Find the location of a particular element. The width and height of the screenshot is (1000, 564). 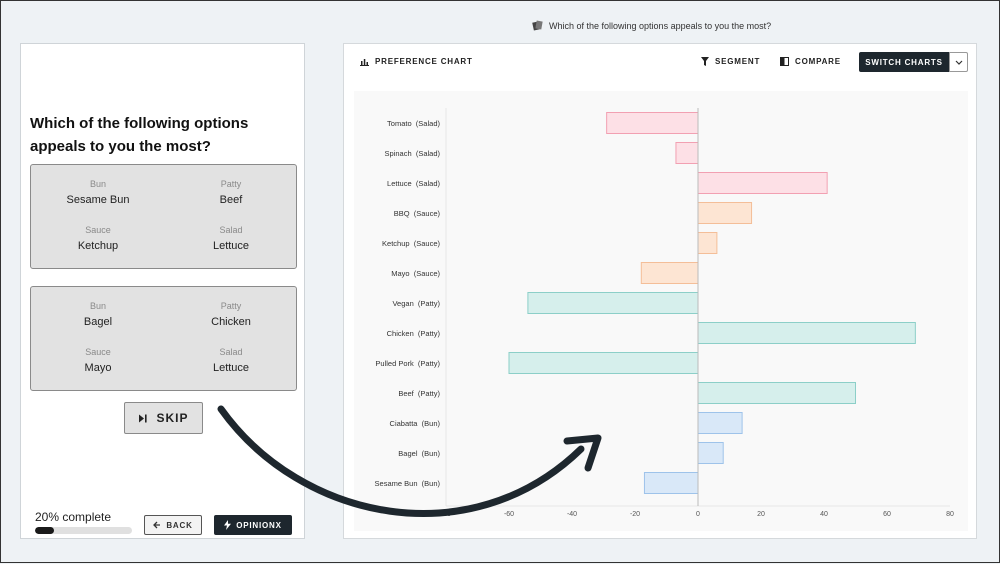

bar-chart-icon is located at coordinates (364, 62).